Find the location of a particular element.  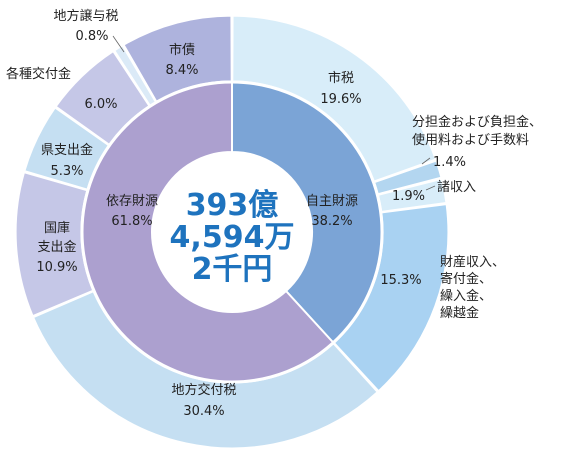

outer-value-8: 0.8% is located at coordinates (91, 36).